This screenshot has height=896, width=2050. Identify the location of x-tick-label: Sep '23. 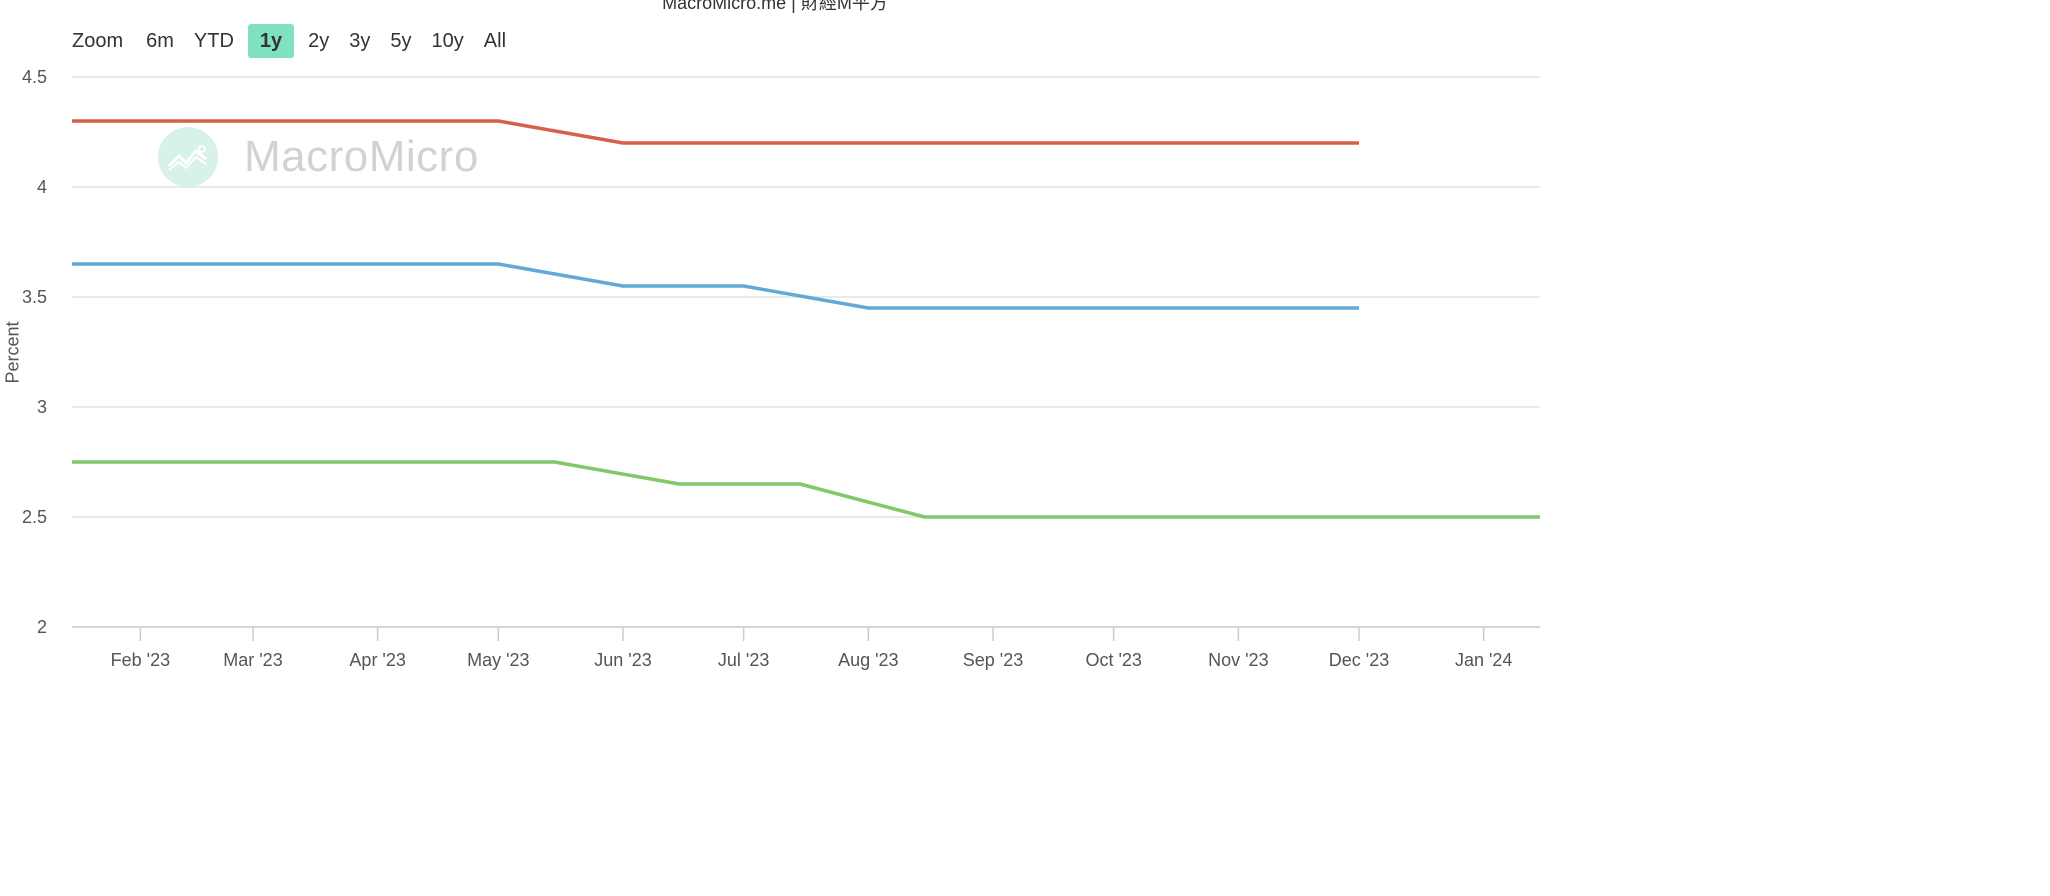
(993, 660).